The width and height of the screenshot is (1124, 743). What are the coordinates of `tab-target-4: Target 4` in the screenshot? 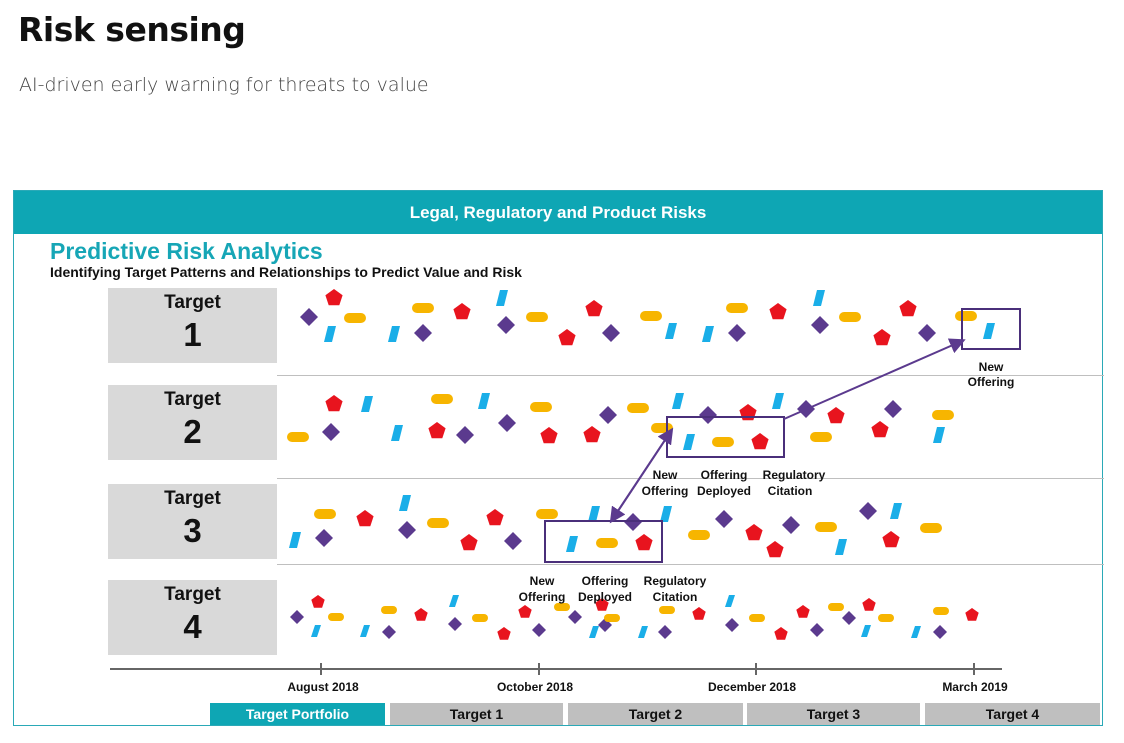 It's located at (1012, 714).